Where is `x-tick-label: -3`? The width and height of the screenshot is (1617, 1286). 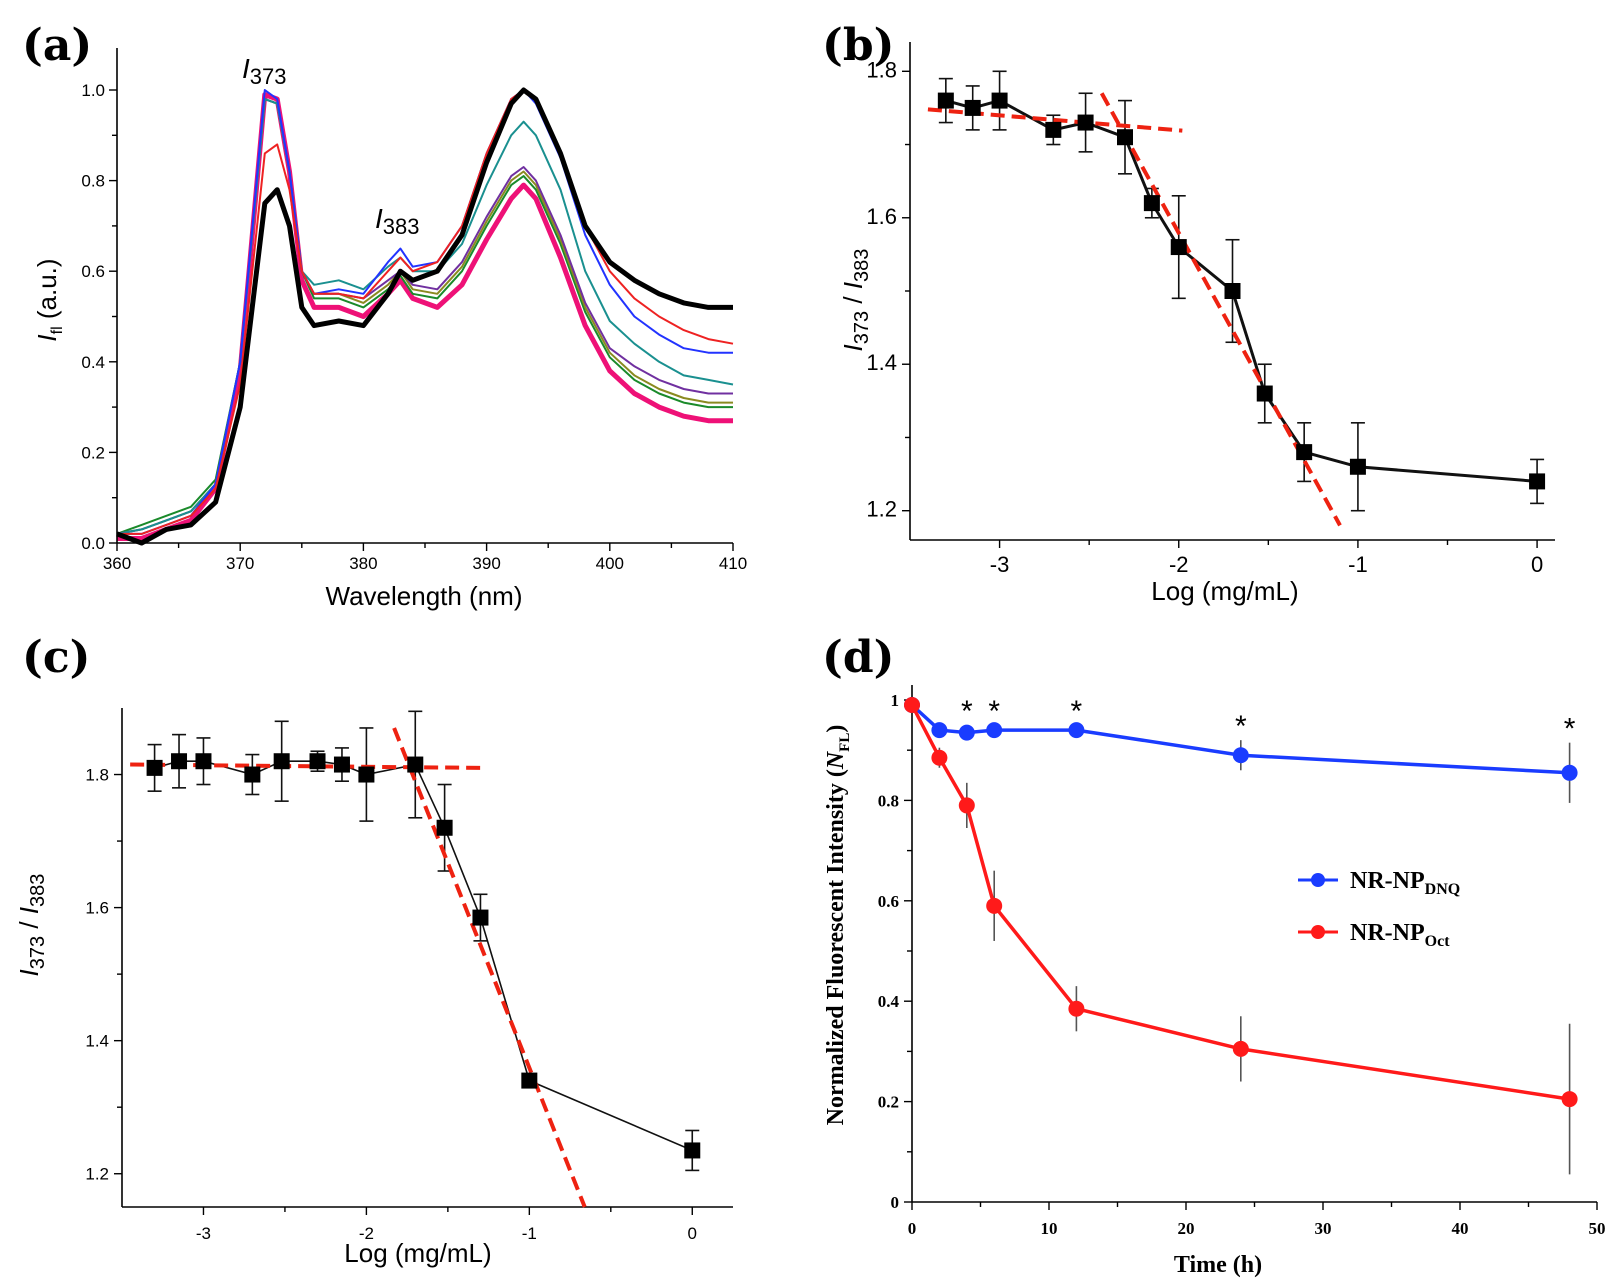 x-tick-label: -3 is located at coordinates (203, 1233).